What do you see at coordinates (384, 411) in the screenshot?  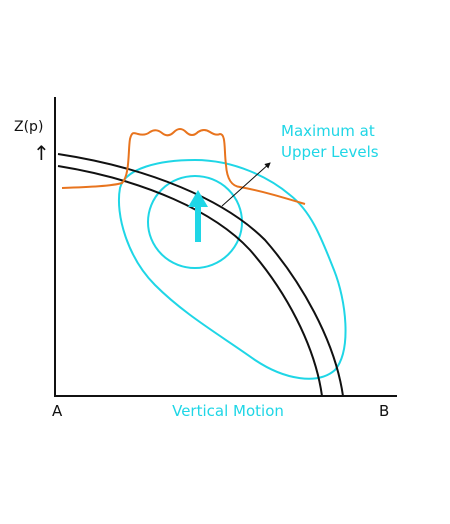 I see `x-axis-label-b: B` at bounding box center [384, 411].